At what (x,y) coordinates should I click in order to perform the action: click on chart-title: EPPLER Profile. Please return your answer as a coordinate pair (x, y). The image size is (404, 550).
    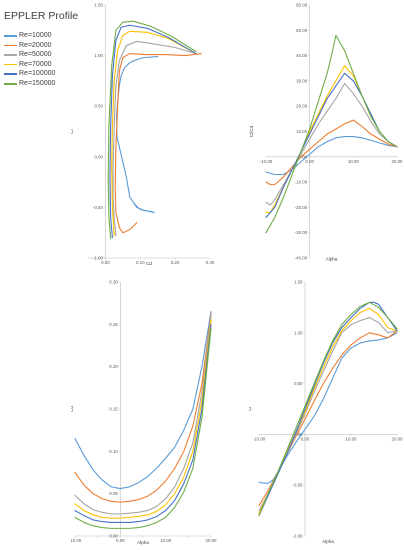
    Looking at the image, I should click on (41, 16).